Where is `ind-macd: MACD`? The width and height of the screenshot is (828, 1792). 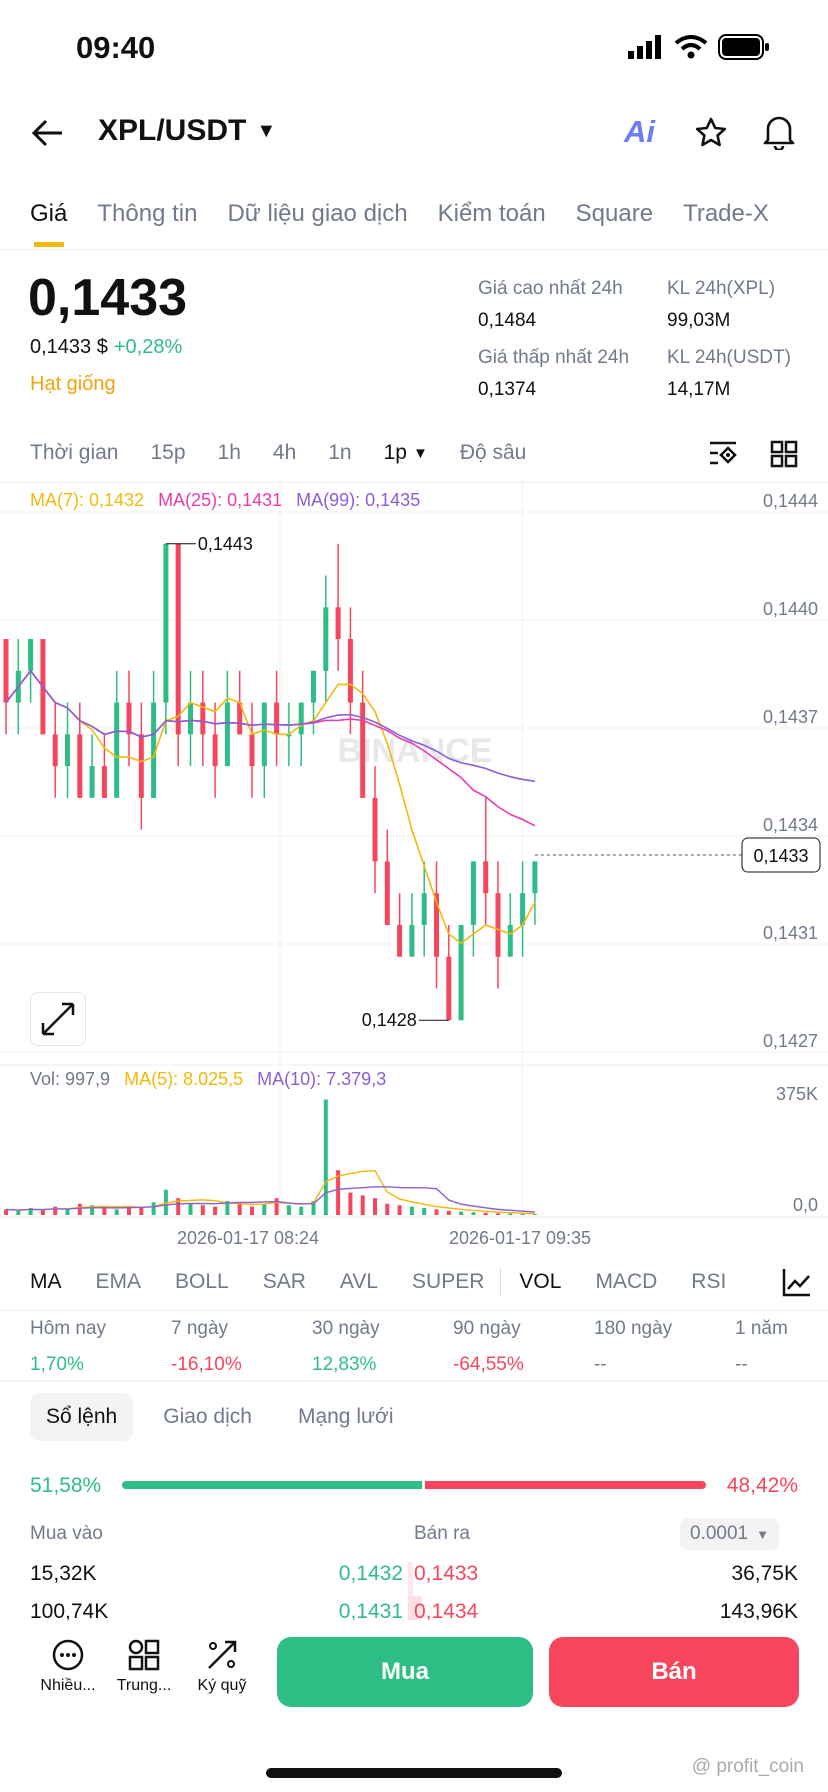
ind-macd: MACD is located at coordinates (626, 1281).